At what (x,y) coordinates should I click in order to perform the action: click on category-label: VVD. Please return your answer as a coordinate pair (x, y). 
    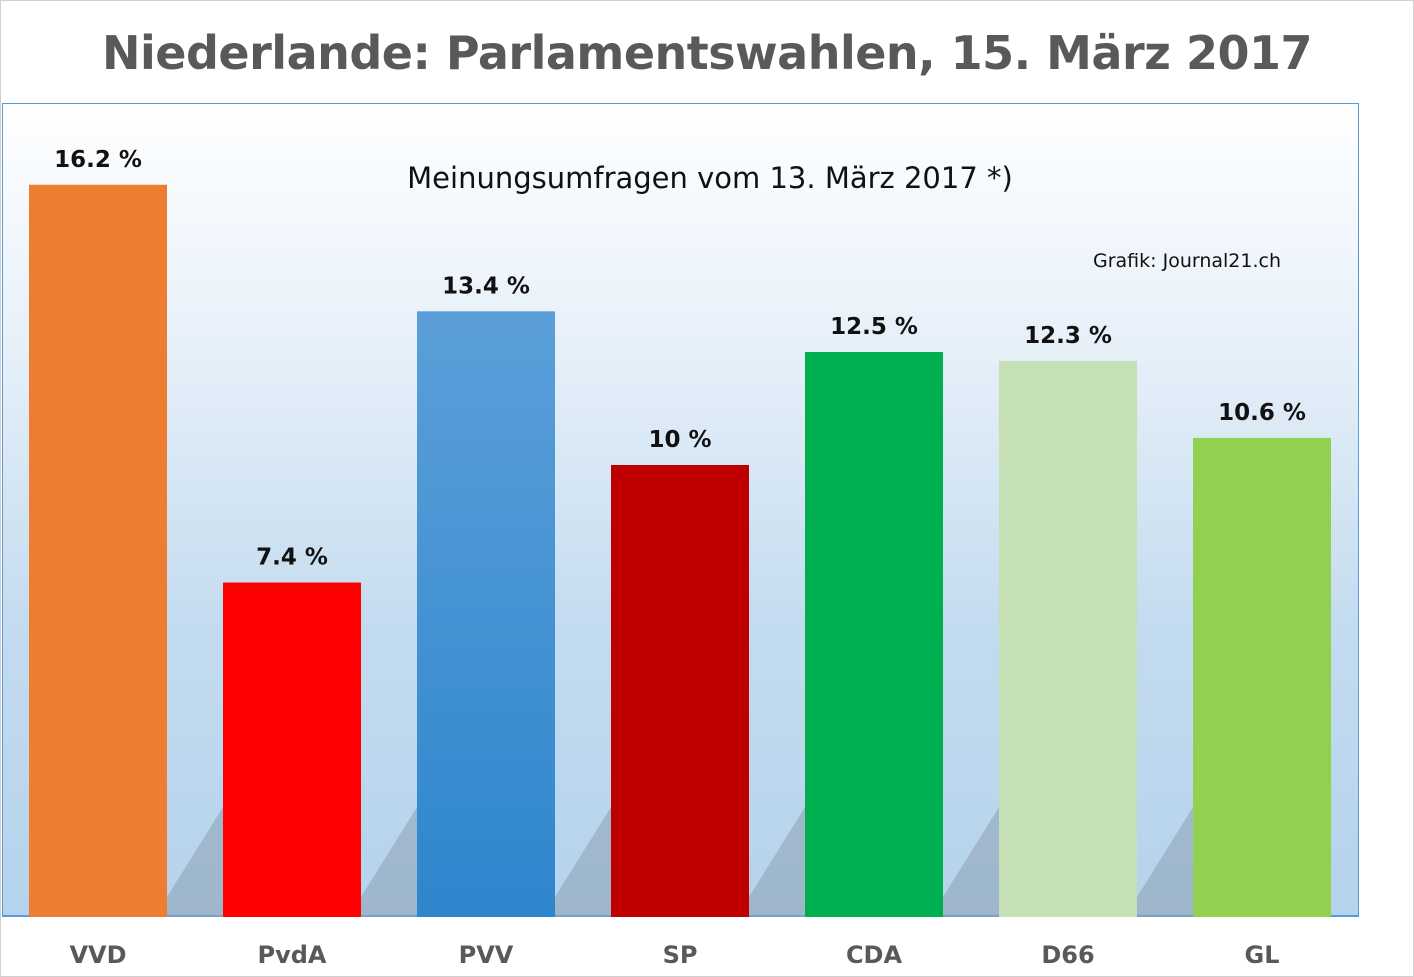
    Looking at the image, I should click on (97, 955).